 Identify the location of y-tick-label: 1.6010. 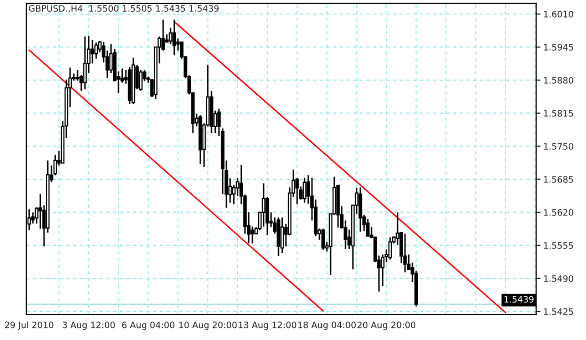
(559, 14).